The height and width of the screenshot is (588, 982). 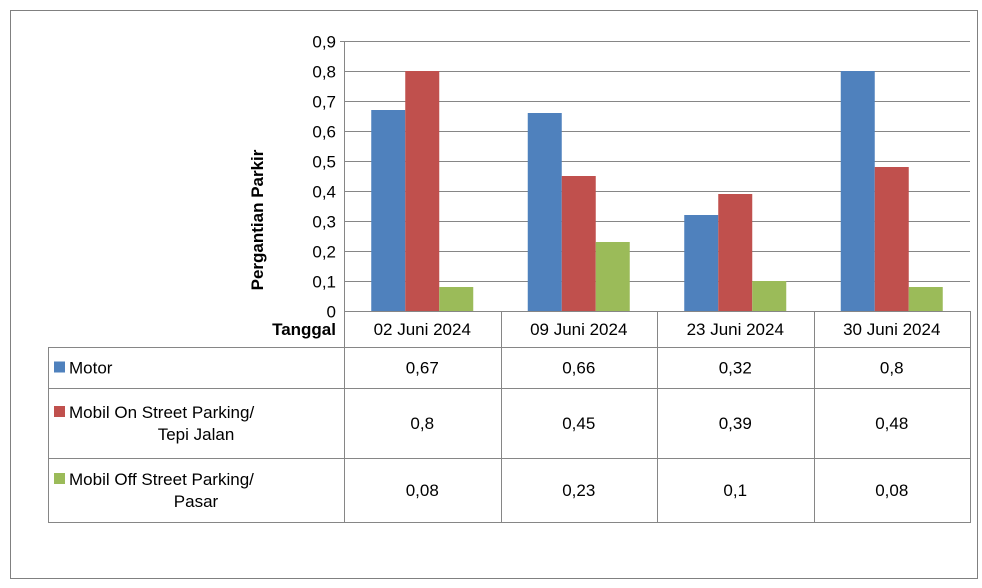 I want to click on y-axis-title: Pergantian Parkir, so click(x=257, y=219).